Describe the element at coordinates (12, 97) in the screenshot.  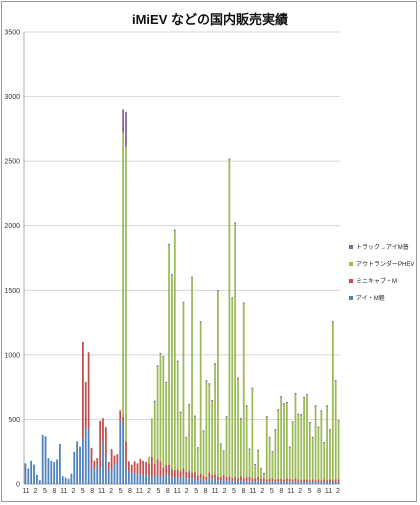
I see `y-tick-label: 3000` at that location.